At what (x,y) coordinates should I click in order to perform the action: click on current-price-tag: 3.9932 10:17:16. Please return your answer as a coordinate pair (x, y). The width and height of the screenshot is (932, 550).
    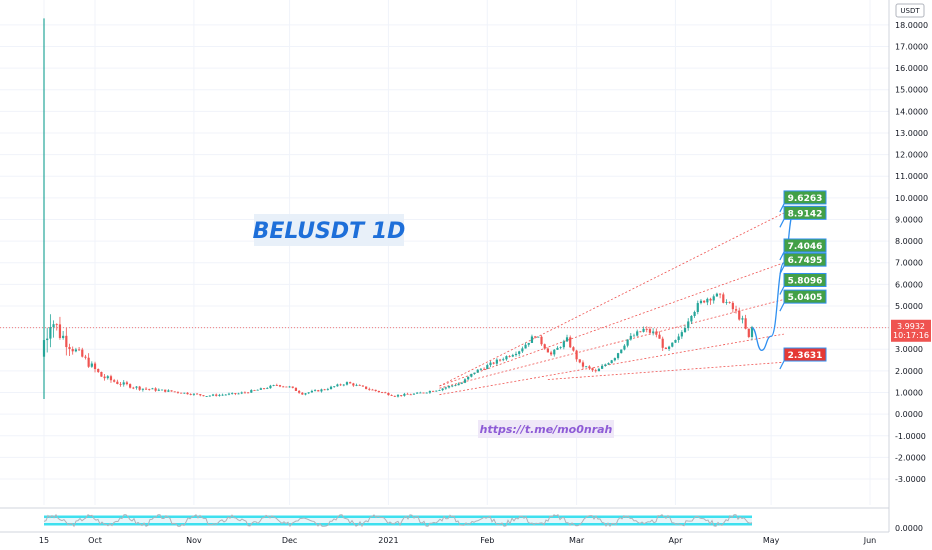
    Looking at the image, I should click on (911, 330).